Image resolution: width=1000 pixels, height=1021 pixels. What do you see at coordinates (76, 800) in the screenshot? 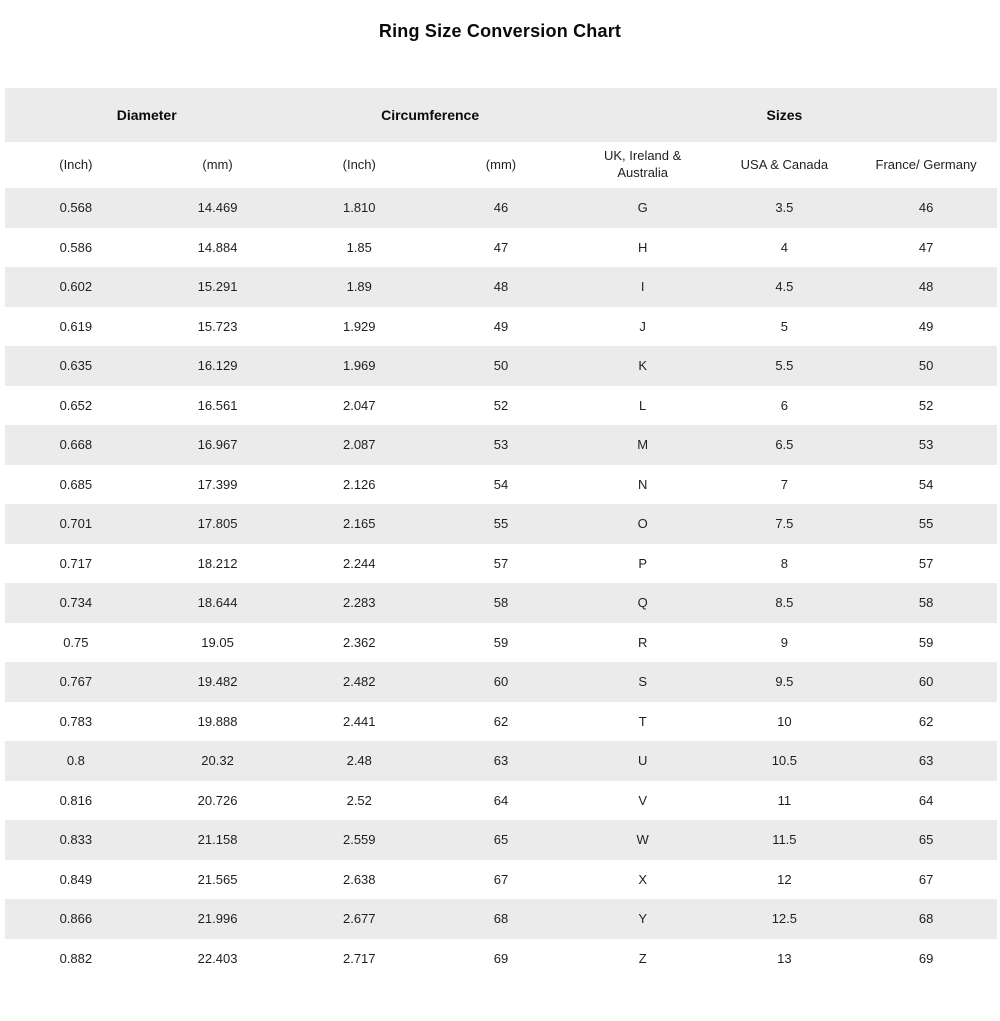
I see `table-cell: 0.816` at bounding box center [76, 800].